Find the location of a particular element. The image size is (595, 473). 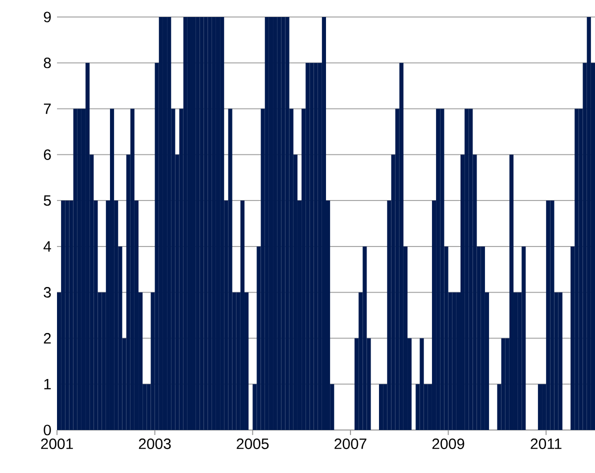

y-tick-label: 9 is located at coordinates (47, 17).